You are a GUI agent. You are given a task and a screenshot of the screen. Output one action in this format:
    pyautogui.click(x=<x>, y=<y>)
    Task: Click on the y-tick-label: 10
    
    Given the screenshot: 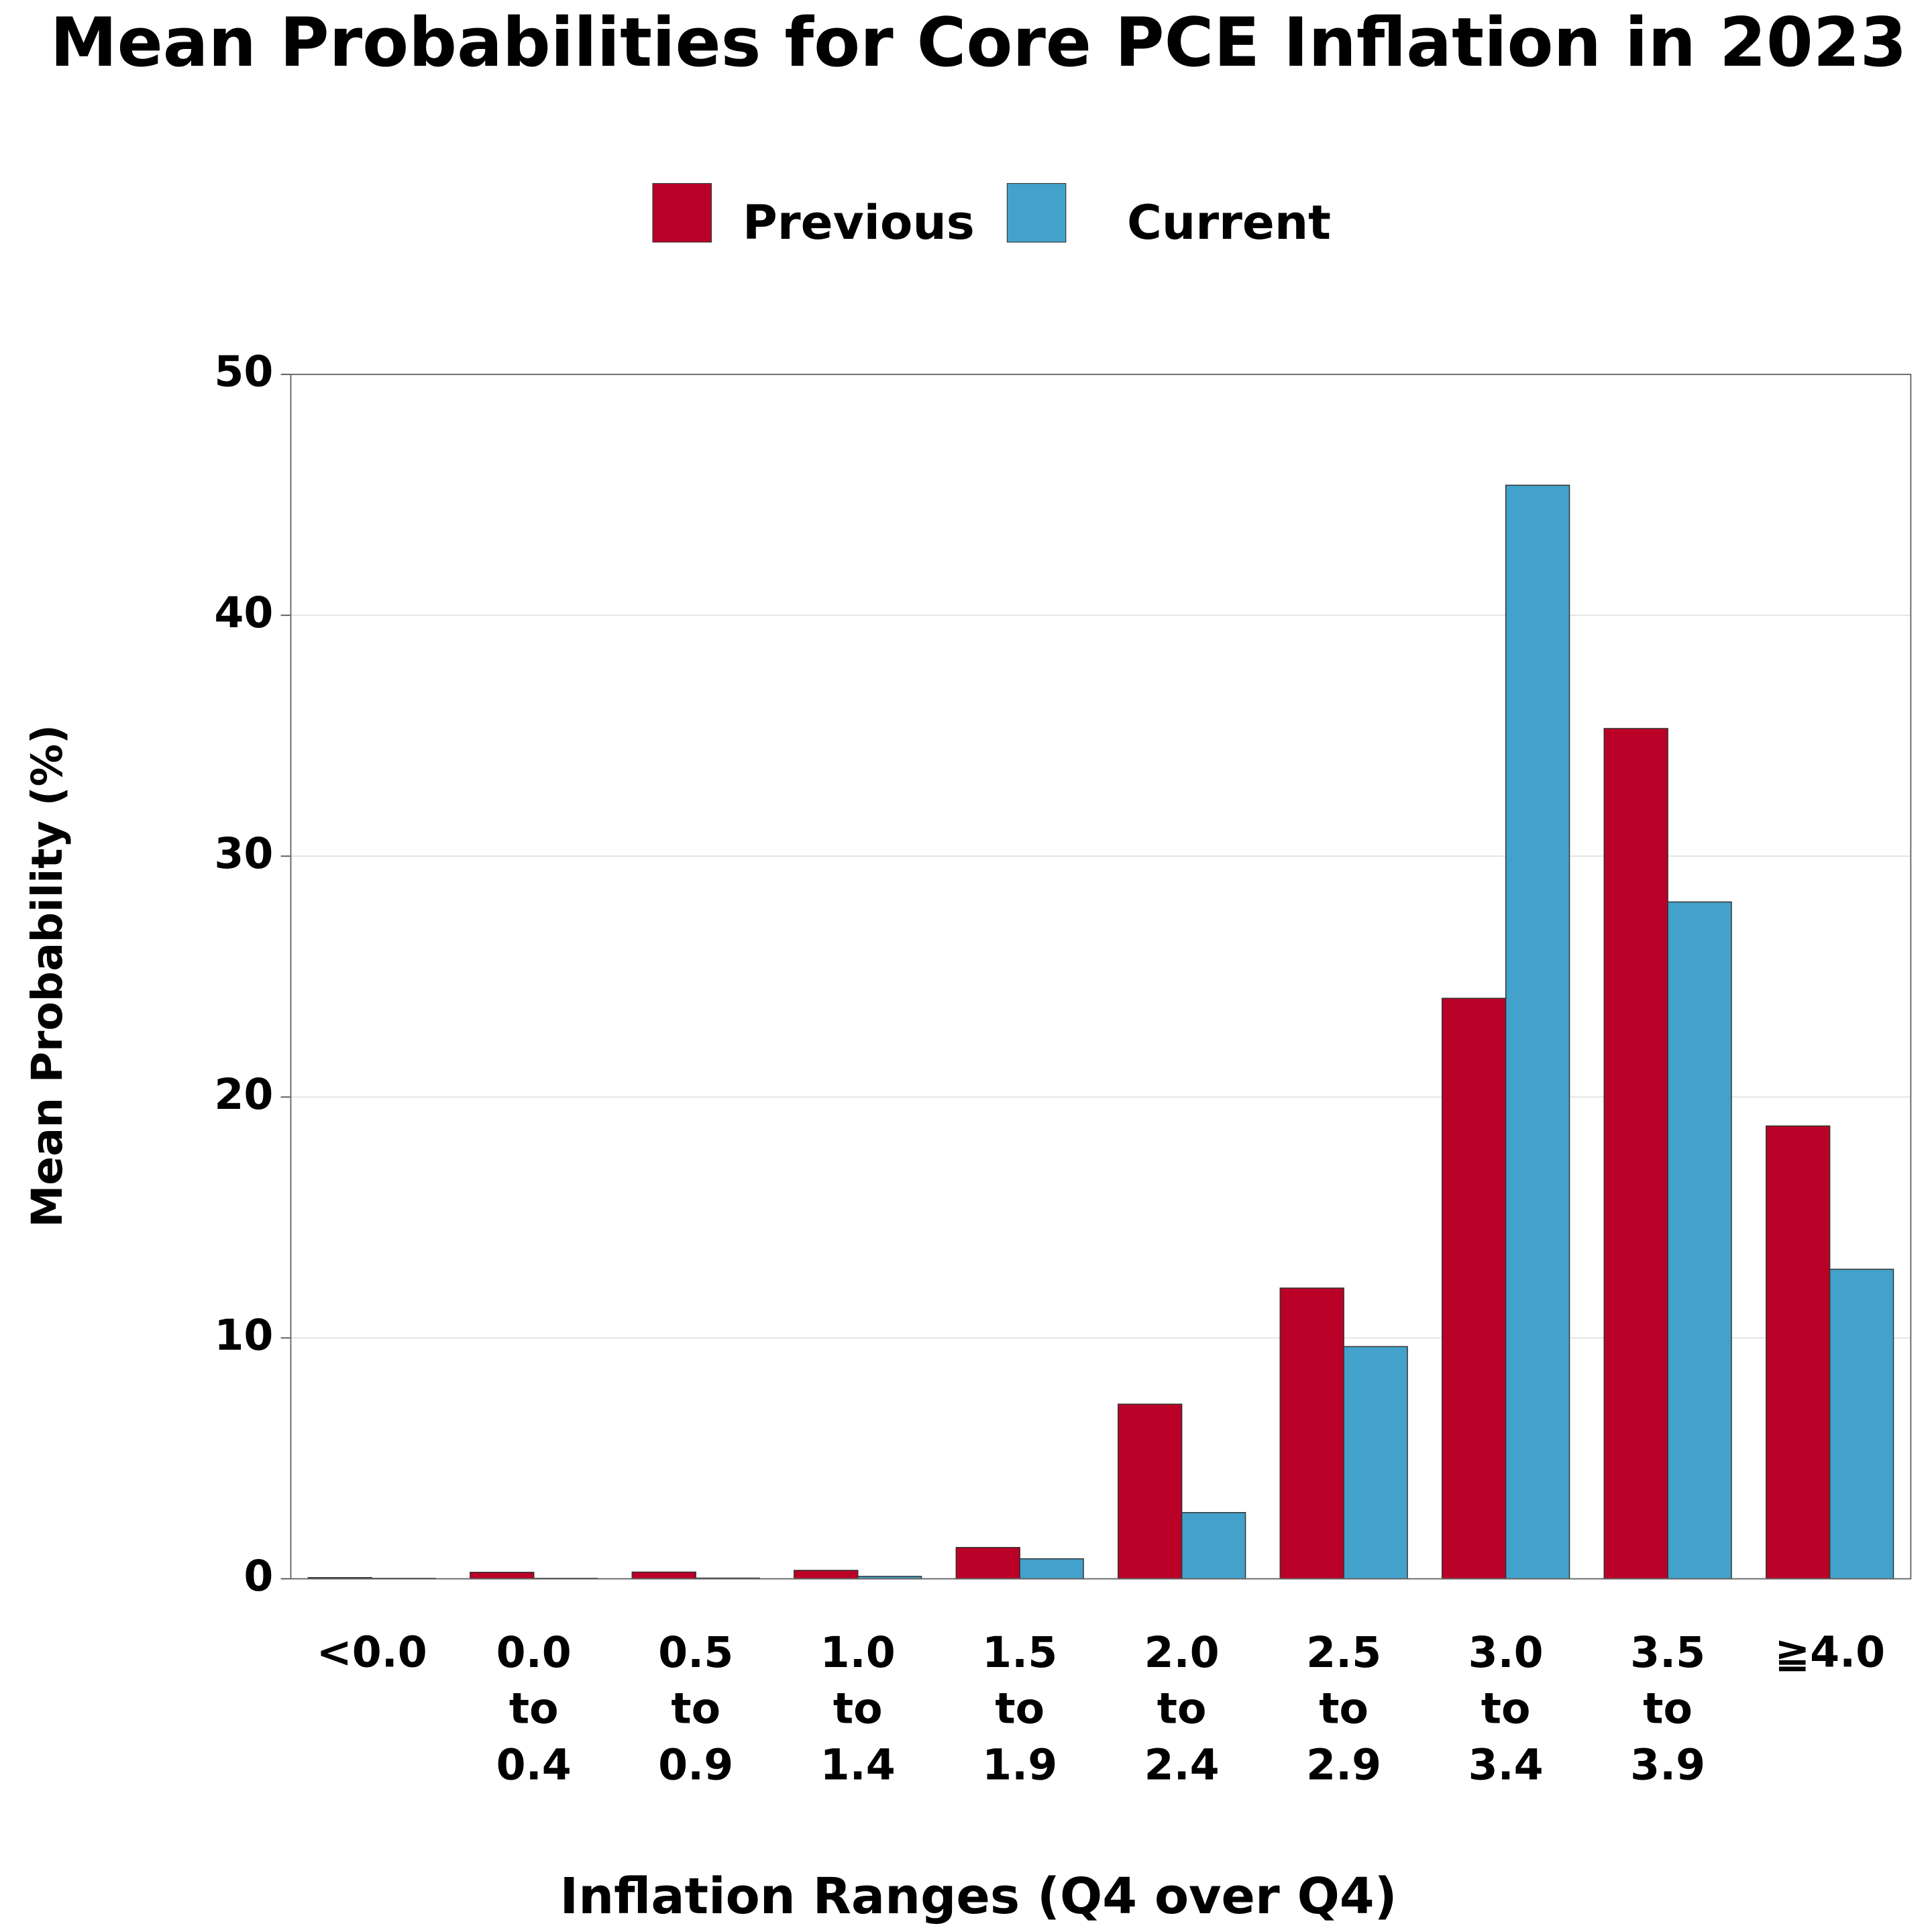 What is the action you would take?
    pyautogui.click(x=243, y=1335)
    